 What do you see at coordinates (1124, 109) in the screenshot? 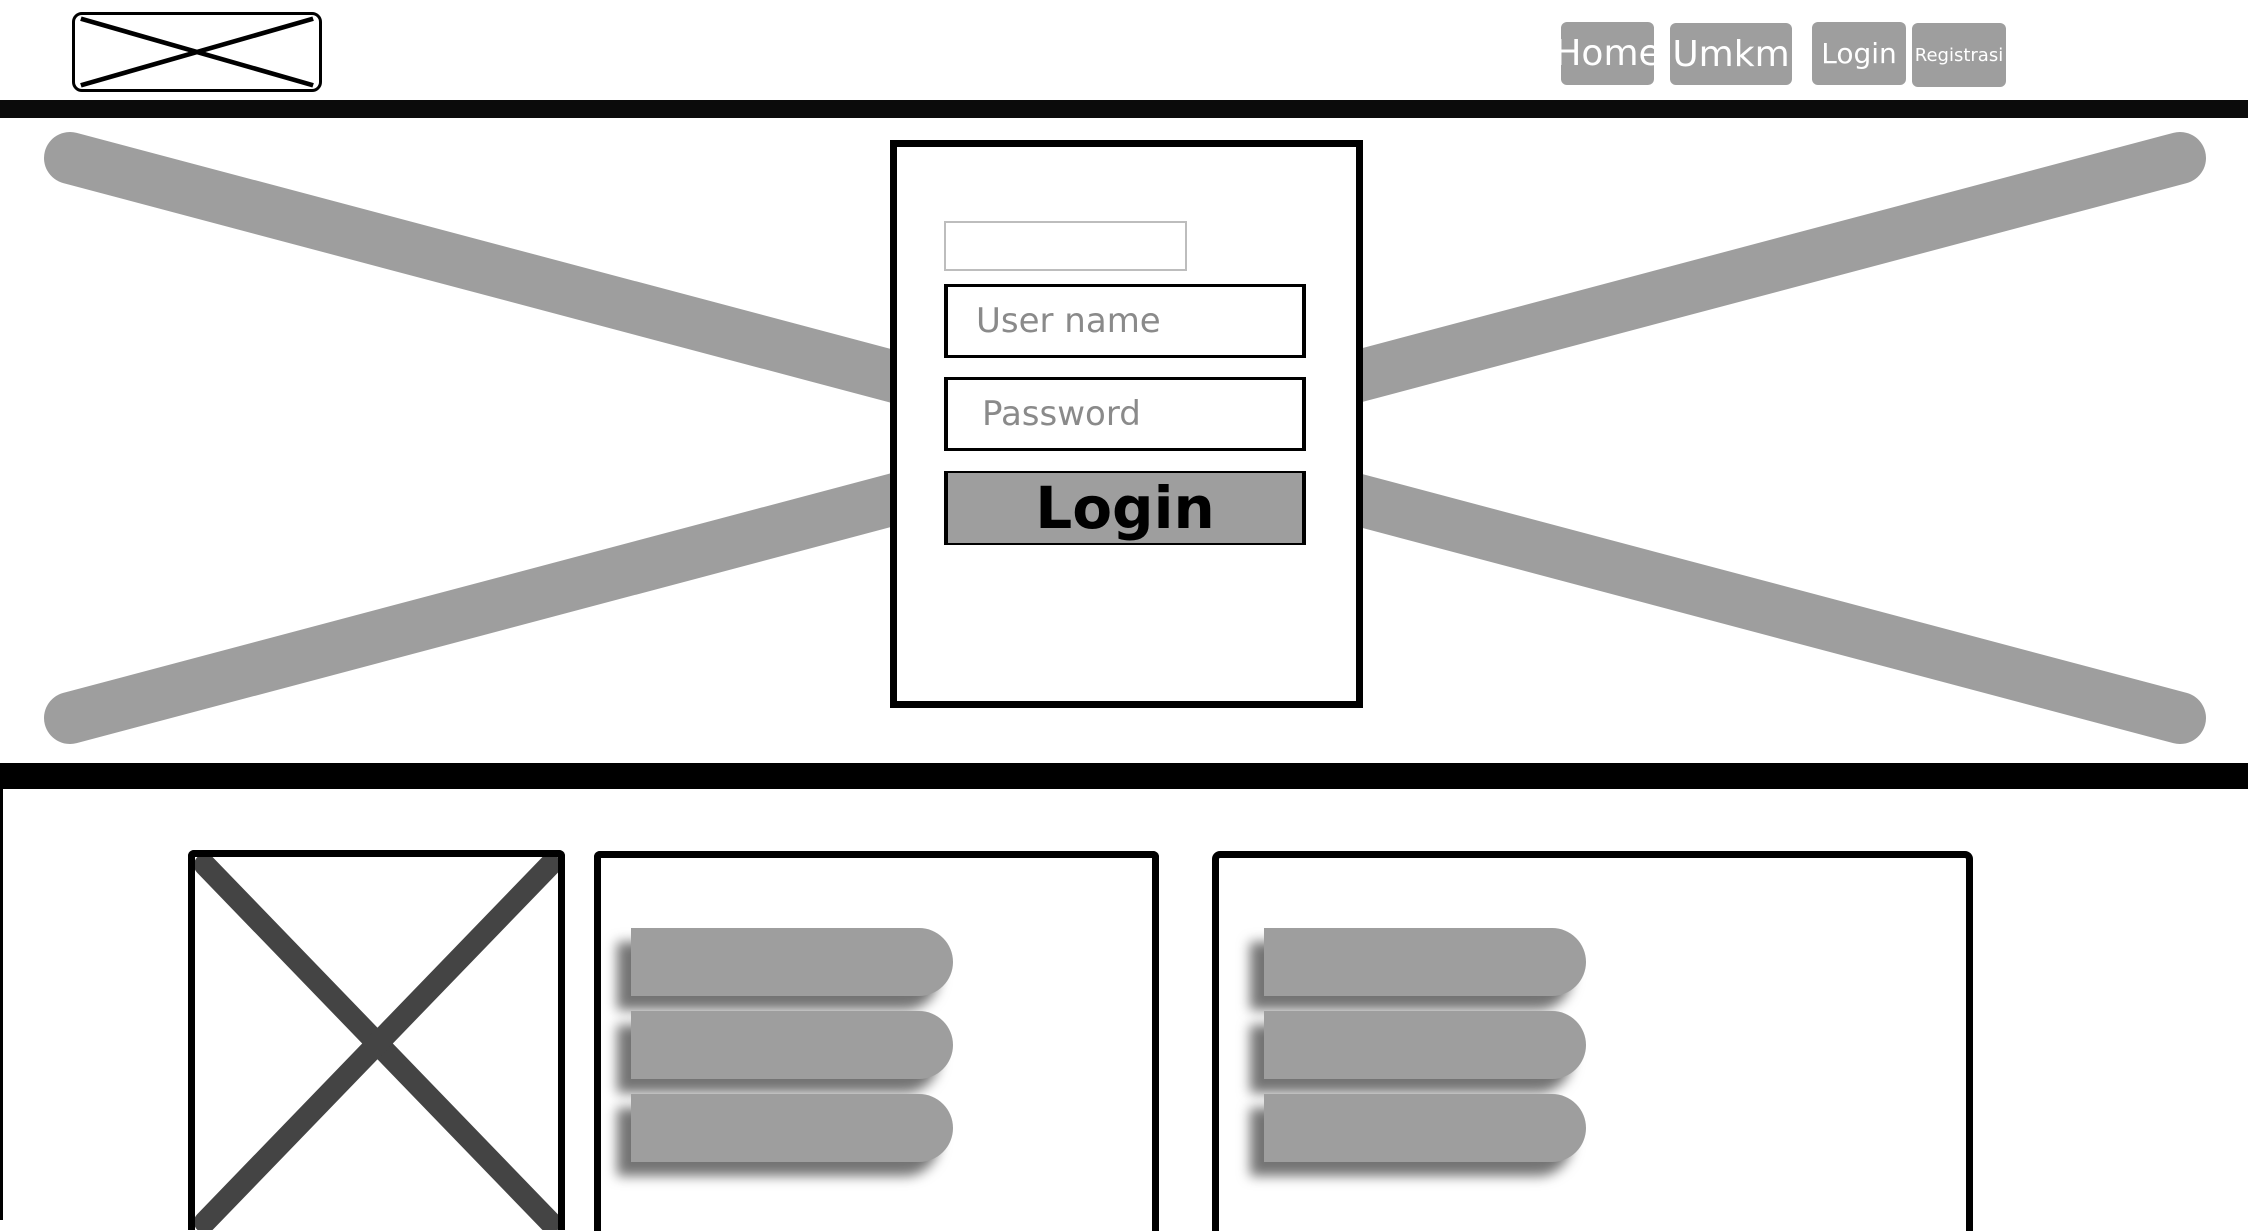
I see `header-divider` at bounding box center [1124, 109].